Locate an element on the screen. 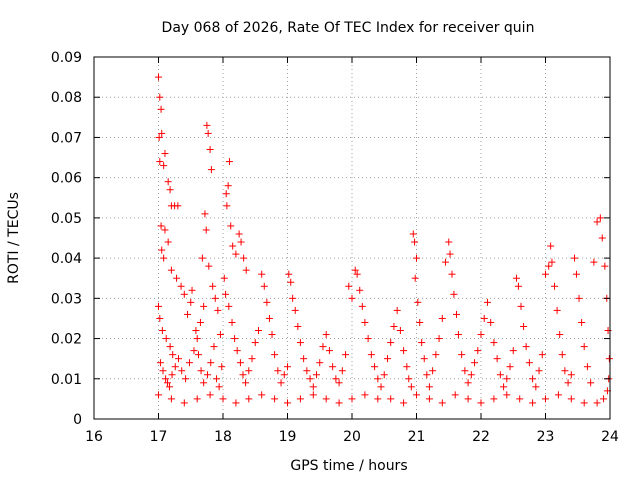 The width and height of the screenshot is (640, 480). y-tick-label: 0.05 is located at coordinates (66, 219).